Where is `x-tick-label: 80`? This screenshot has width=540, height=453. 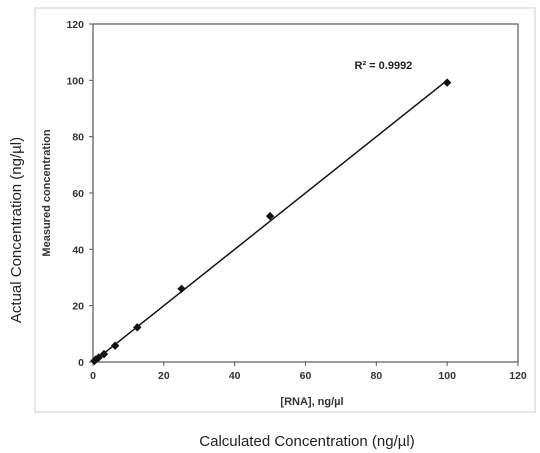 x-tick-label: 80 is located at coordinates (376, 376).